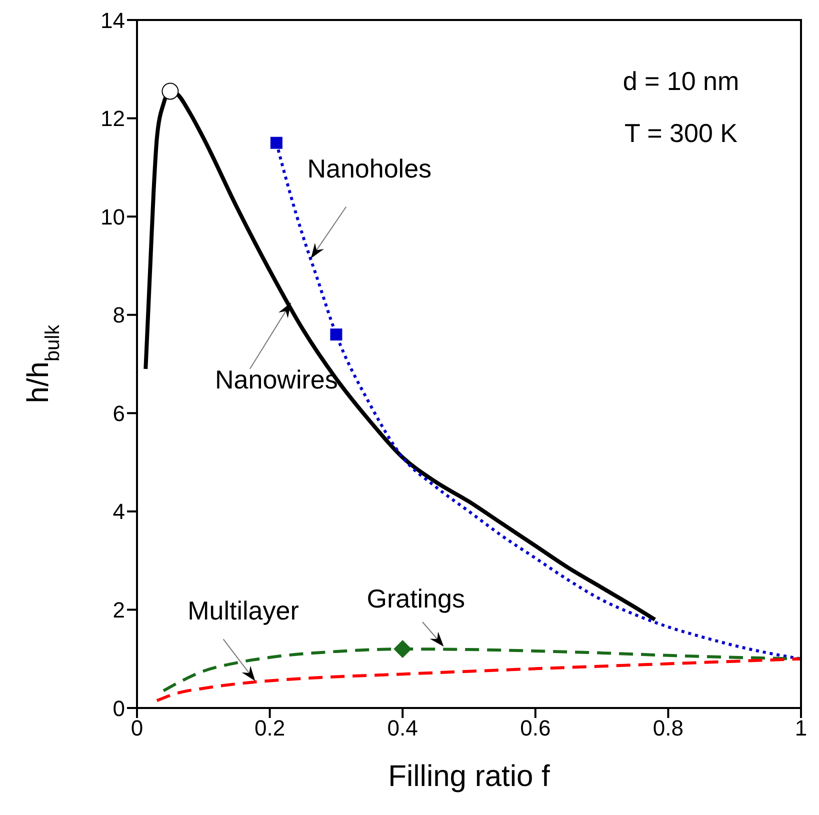 Image resolution: width=819 pixels, height=815 pixels. What do you see at coordinates (478, 679) in the screenshot?
I see `line-series` at bounding box center [478, 679].